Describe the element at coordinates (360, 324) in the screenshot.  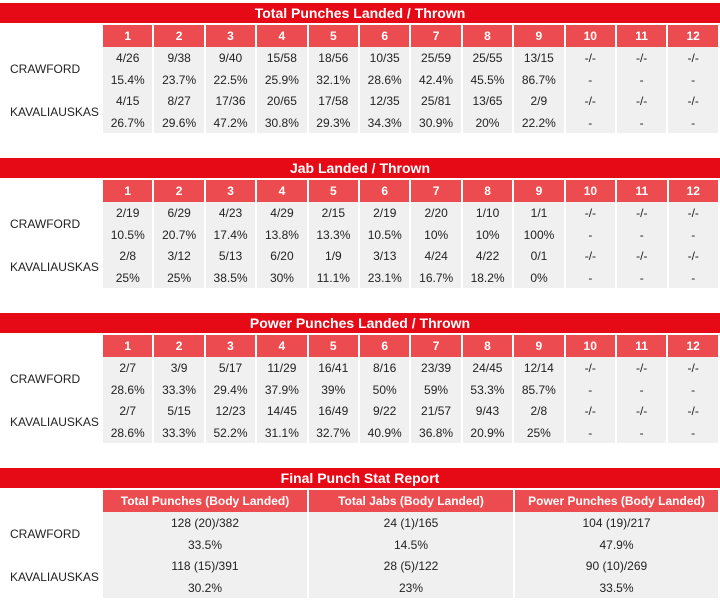
I see `power-title: Power Punches Landed / Thrown` at that location.